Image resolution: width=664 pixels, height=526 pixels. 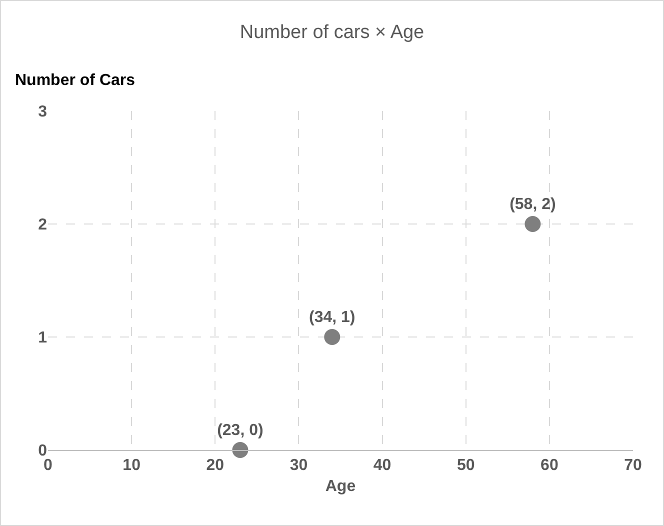 I want to click on y-tick-label: 3, so click(x=43, y=112).